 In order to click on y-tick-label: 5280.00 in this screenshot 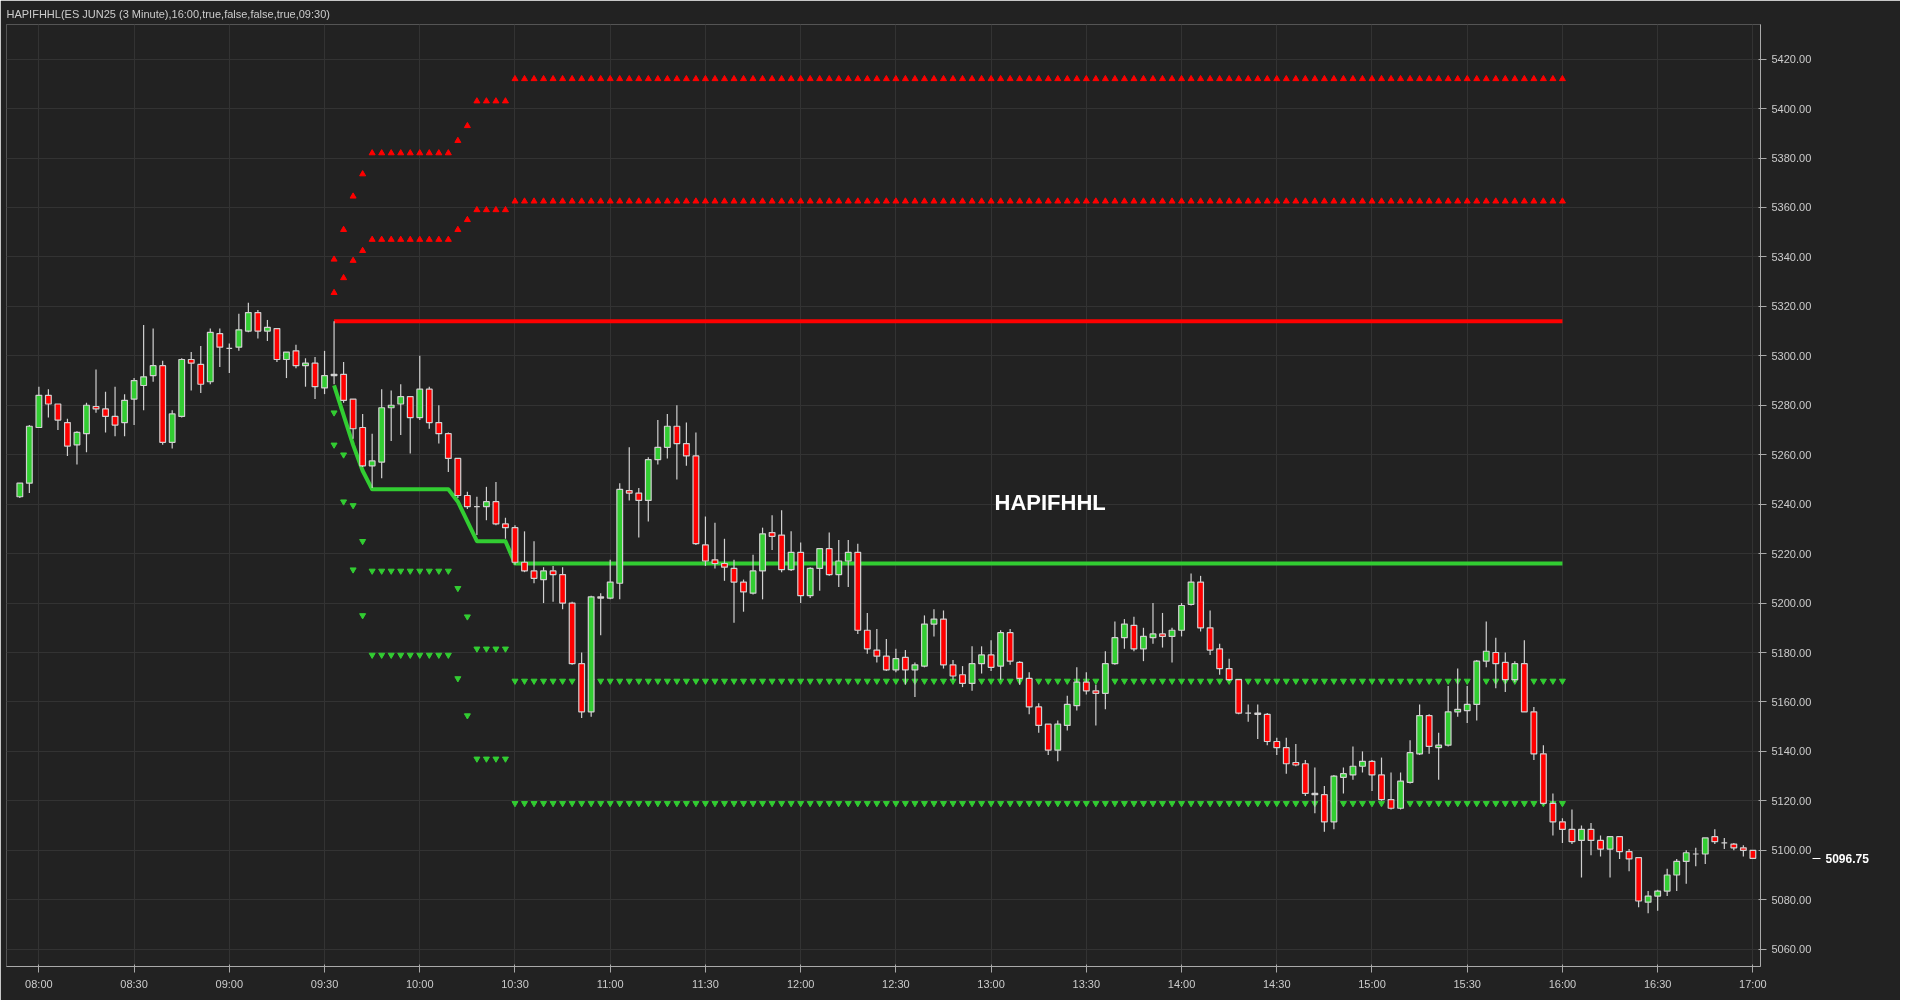, I will do `click(1791, 405)`.